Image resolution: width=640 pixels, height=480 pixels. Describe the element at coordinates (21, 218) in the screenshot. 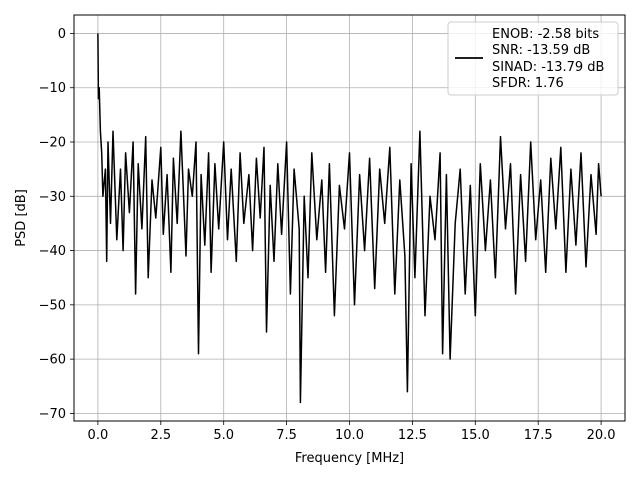

I see `y-axis-label: PSD [dB]` at that location.